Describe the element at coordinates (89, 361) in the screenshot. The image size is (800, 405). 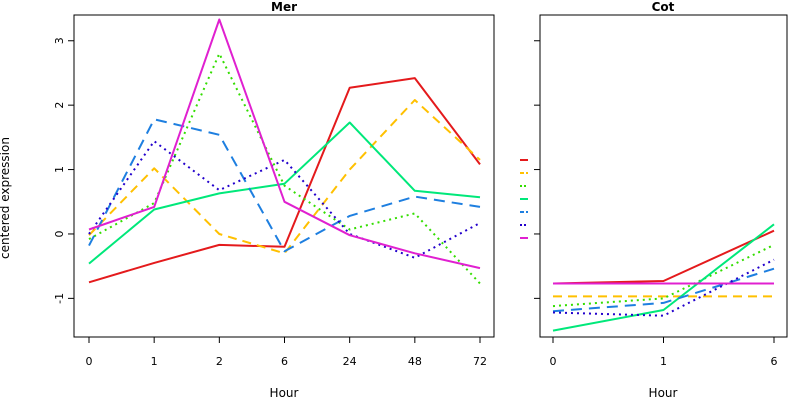
I see `x-tick-label-mer: 0` at that location.